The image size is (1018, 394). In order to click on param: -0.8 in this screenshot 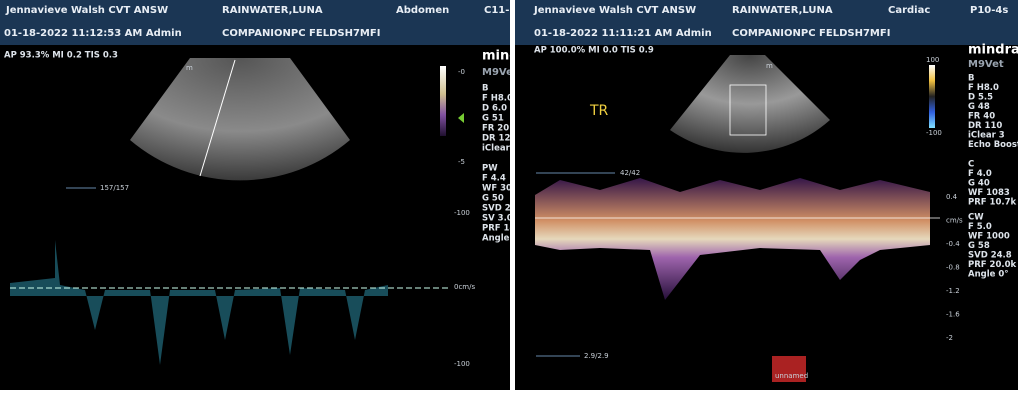, I will do `click(953, 268)`.